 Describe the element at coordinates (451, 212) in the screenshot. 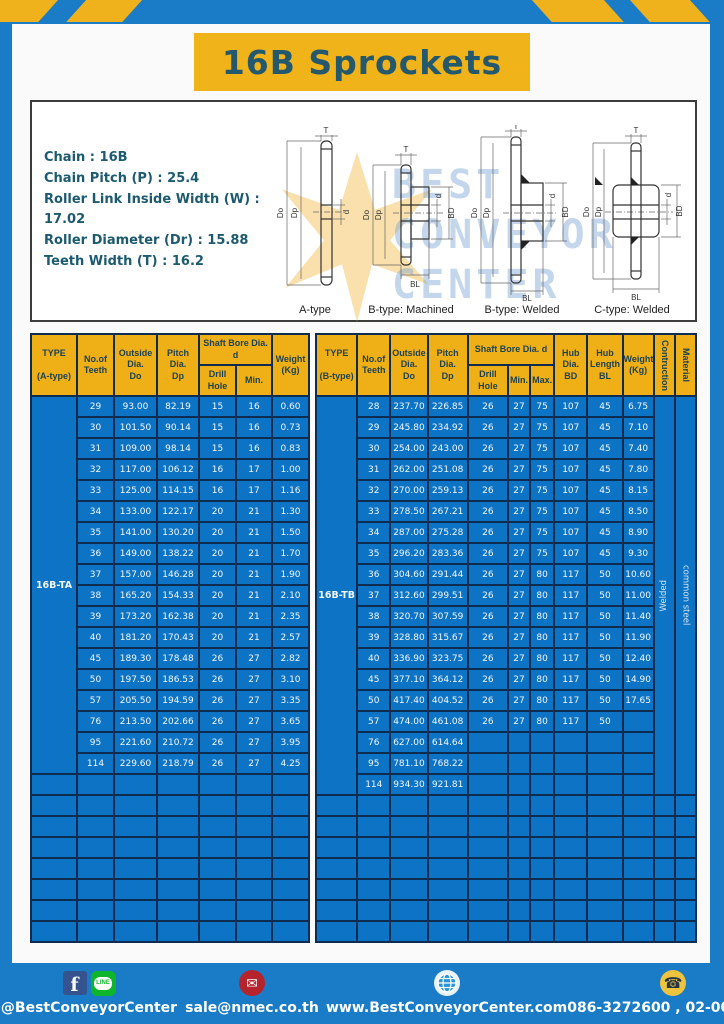

I see `svg-text: BD` at that location.